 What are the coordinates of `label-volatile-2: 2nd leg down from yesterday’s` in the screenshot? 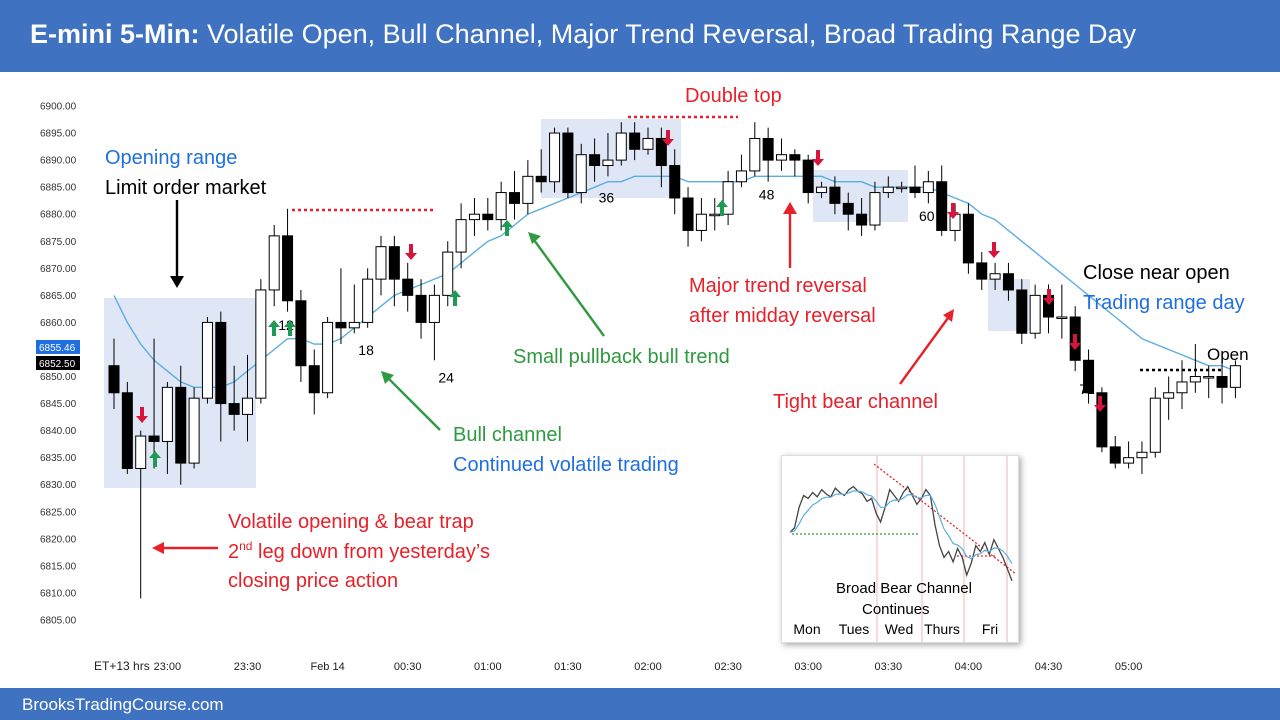 It's located at (359, 551).